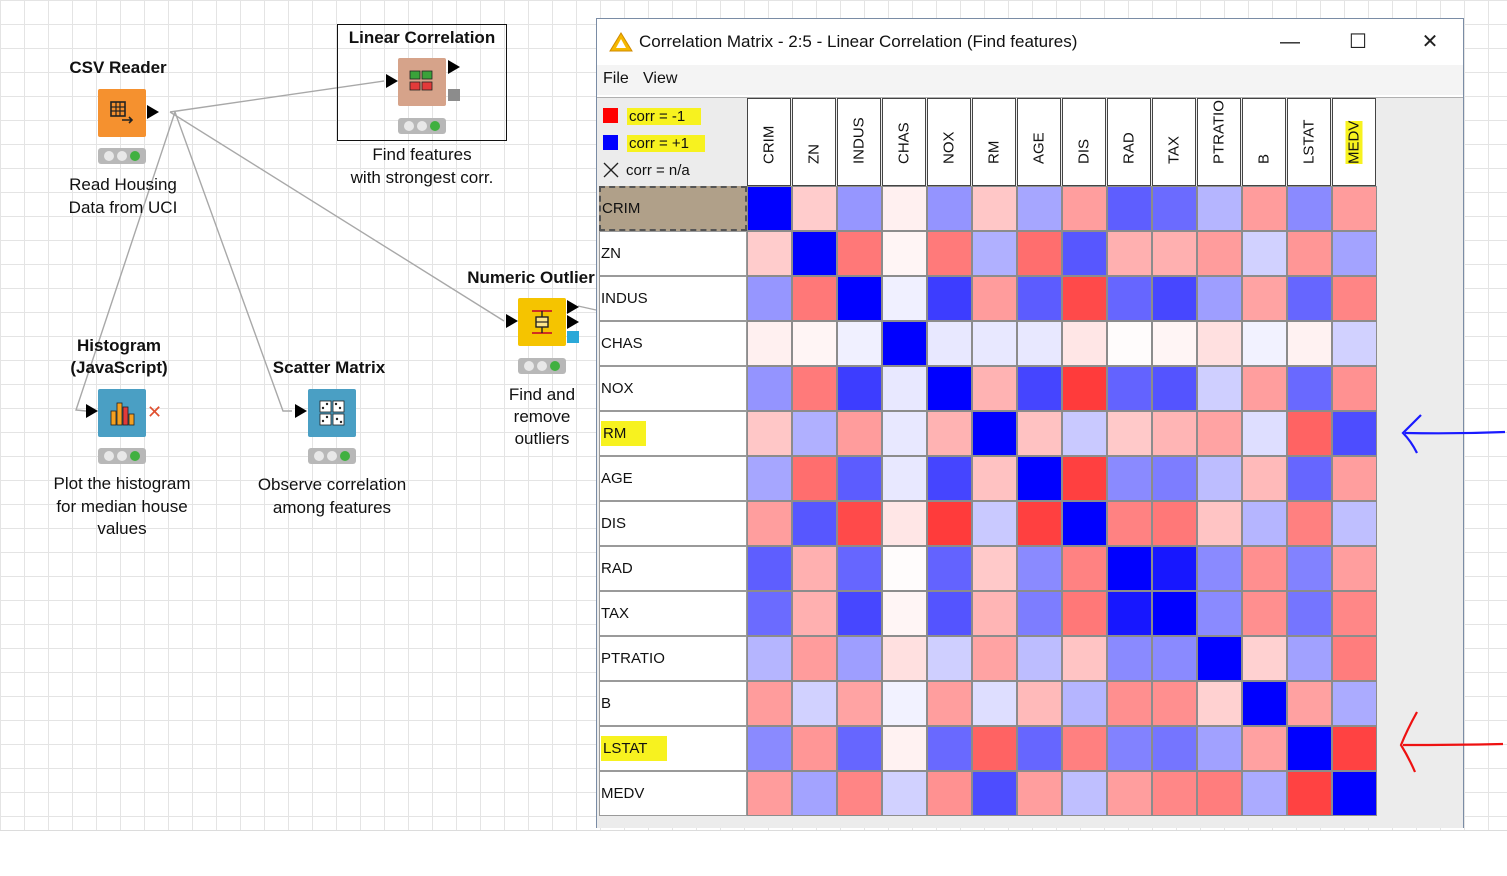 The image size is (1507, 876). What do you see at coordinates (673, 613) in the screenshot?
I see `row-header: TAX` at bounding box center [673, 613].